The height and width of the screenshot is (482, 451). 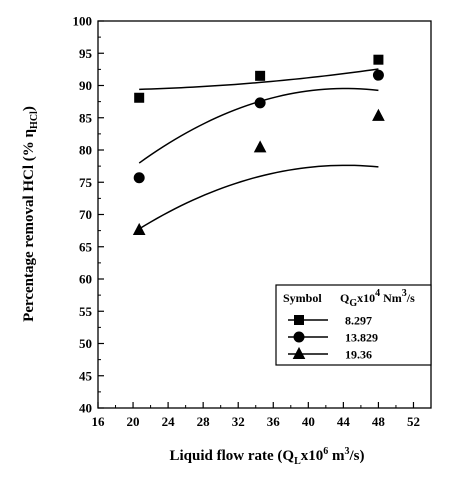 I want to click on y-tick-label: 85, so click(x=86, y=117).